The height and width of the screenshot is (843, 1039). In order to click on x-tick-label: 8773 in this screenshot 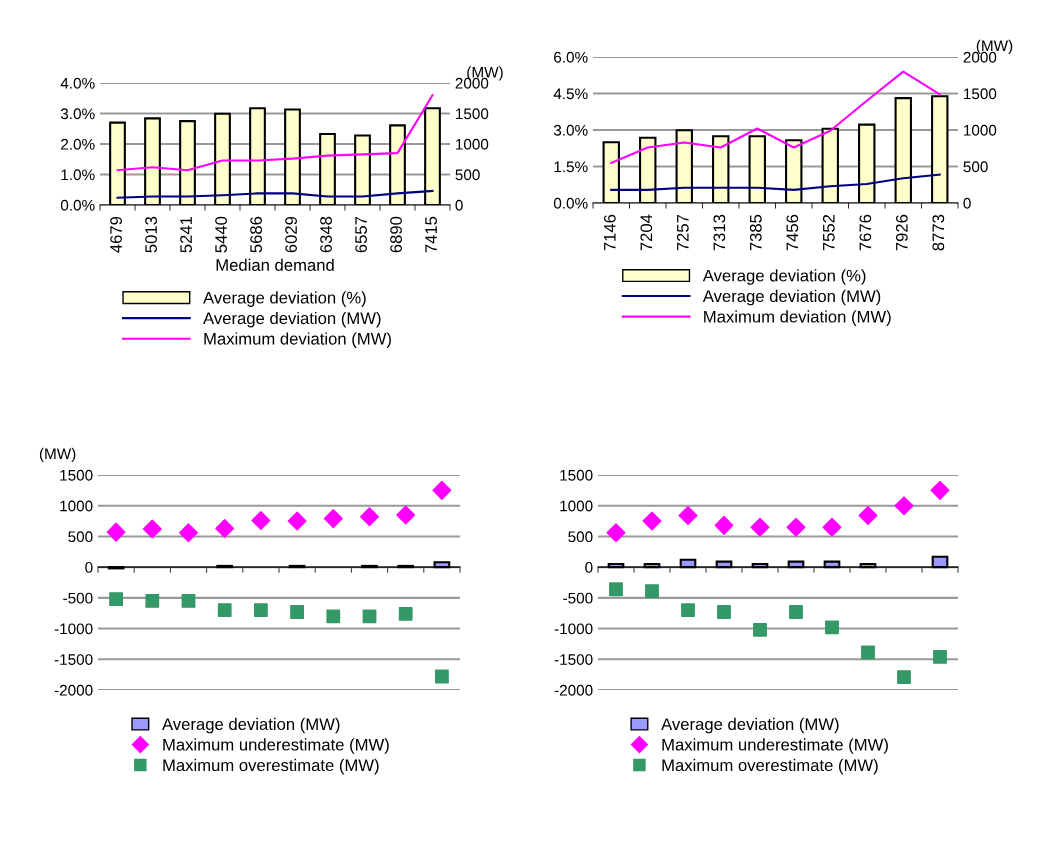, I will do `click(938, 232)`.